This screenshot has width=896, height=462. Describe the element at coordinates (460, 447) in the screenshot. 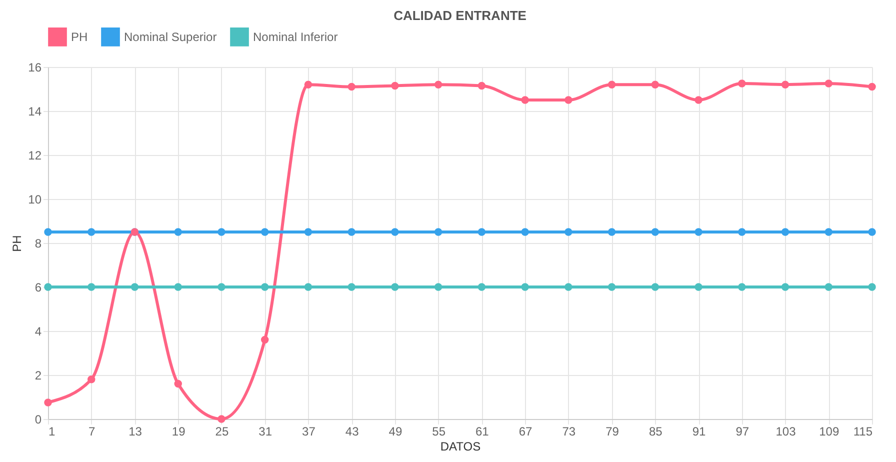

I see `x-axis-title: DATOS` at that location.